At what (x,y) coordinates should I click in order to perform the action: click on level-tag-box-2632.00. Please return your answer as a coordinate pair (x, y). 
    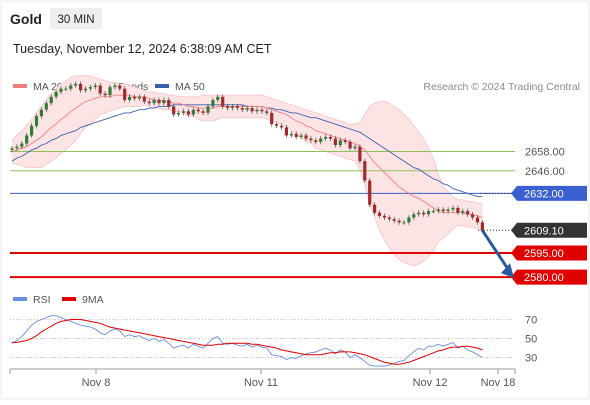
    Looking at the image, I should click on (549, 193).